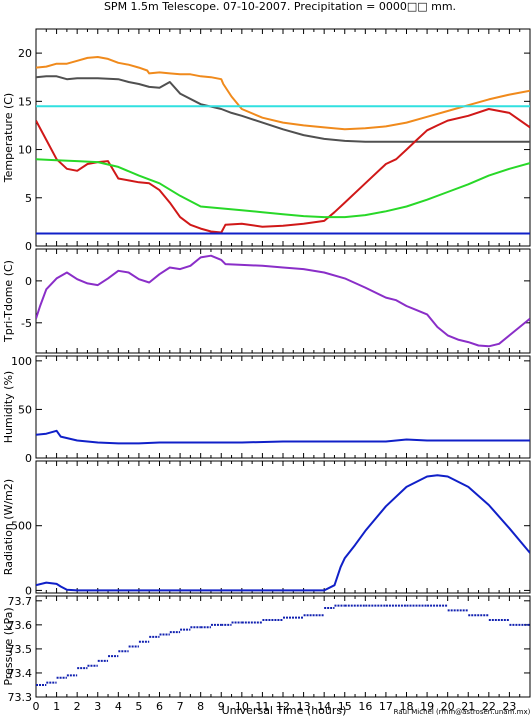 This screenshot has width=532, height=719. I want to click on tpri-tdome-panel: -5 0 Tpri-Tdome (C), so click(266, 301).